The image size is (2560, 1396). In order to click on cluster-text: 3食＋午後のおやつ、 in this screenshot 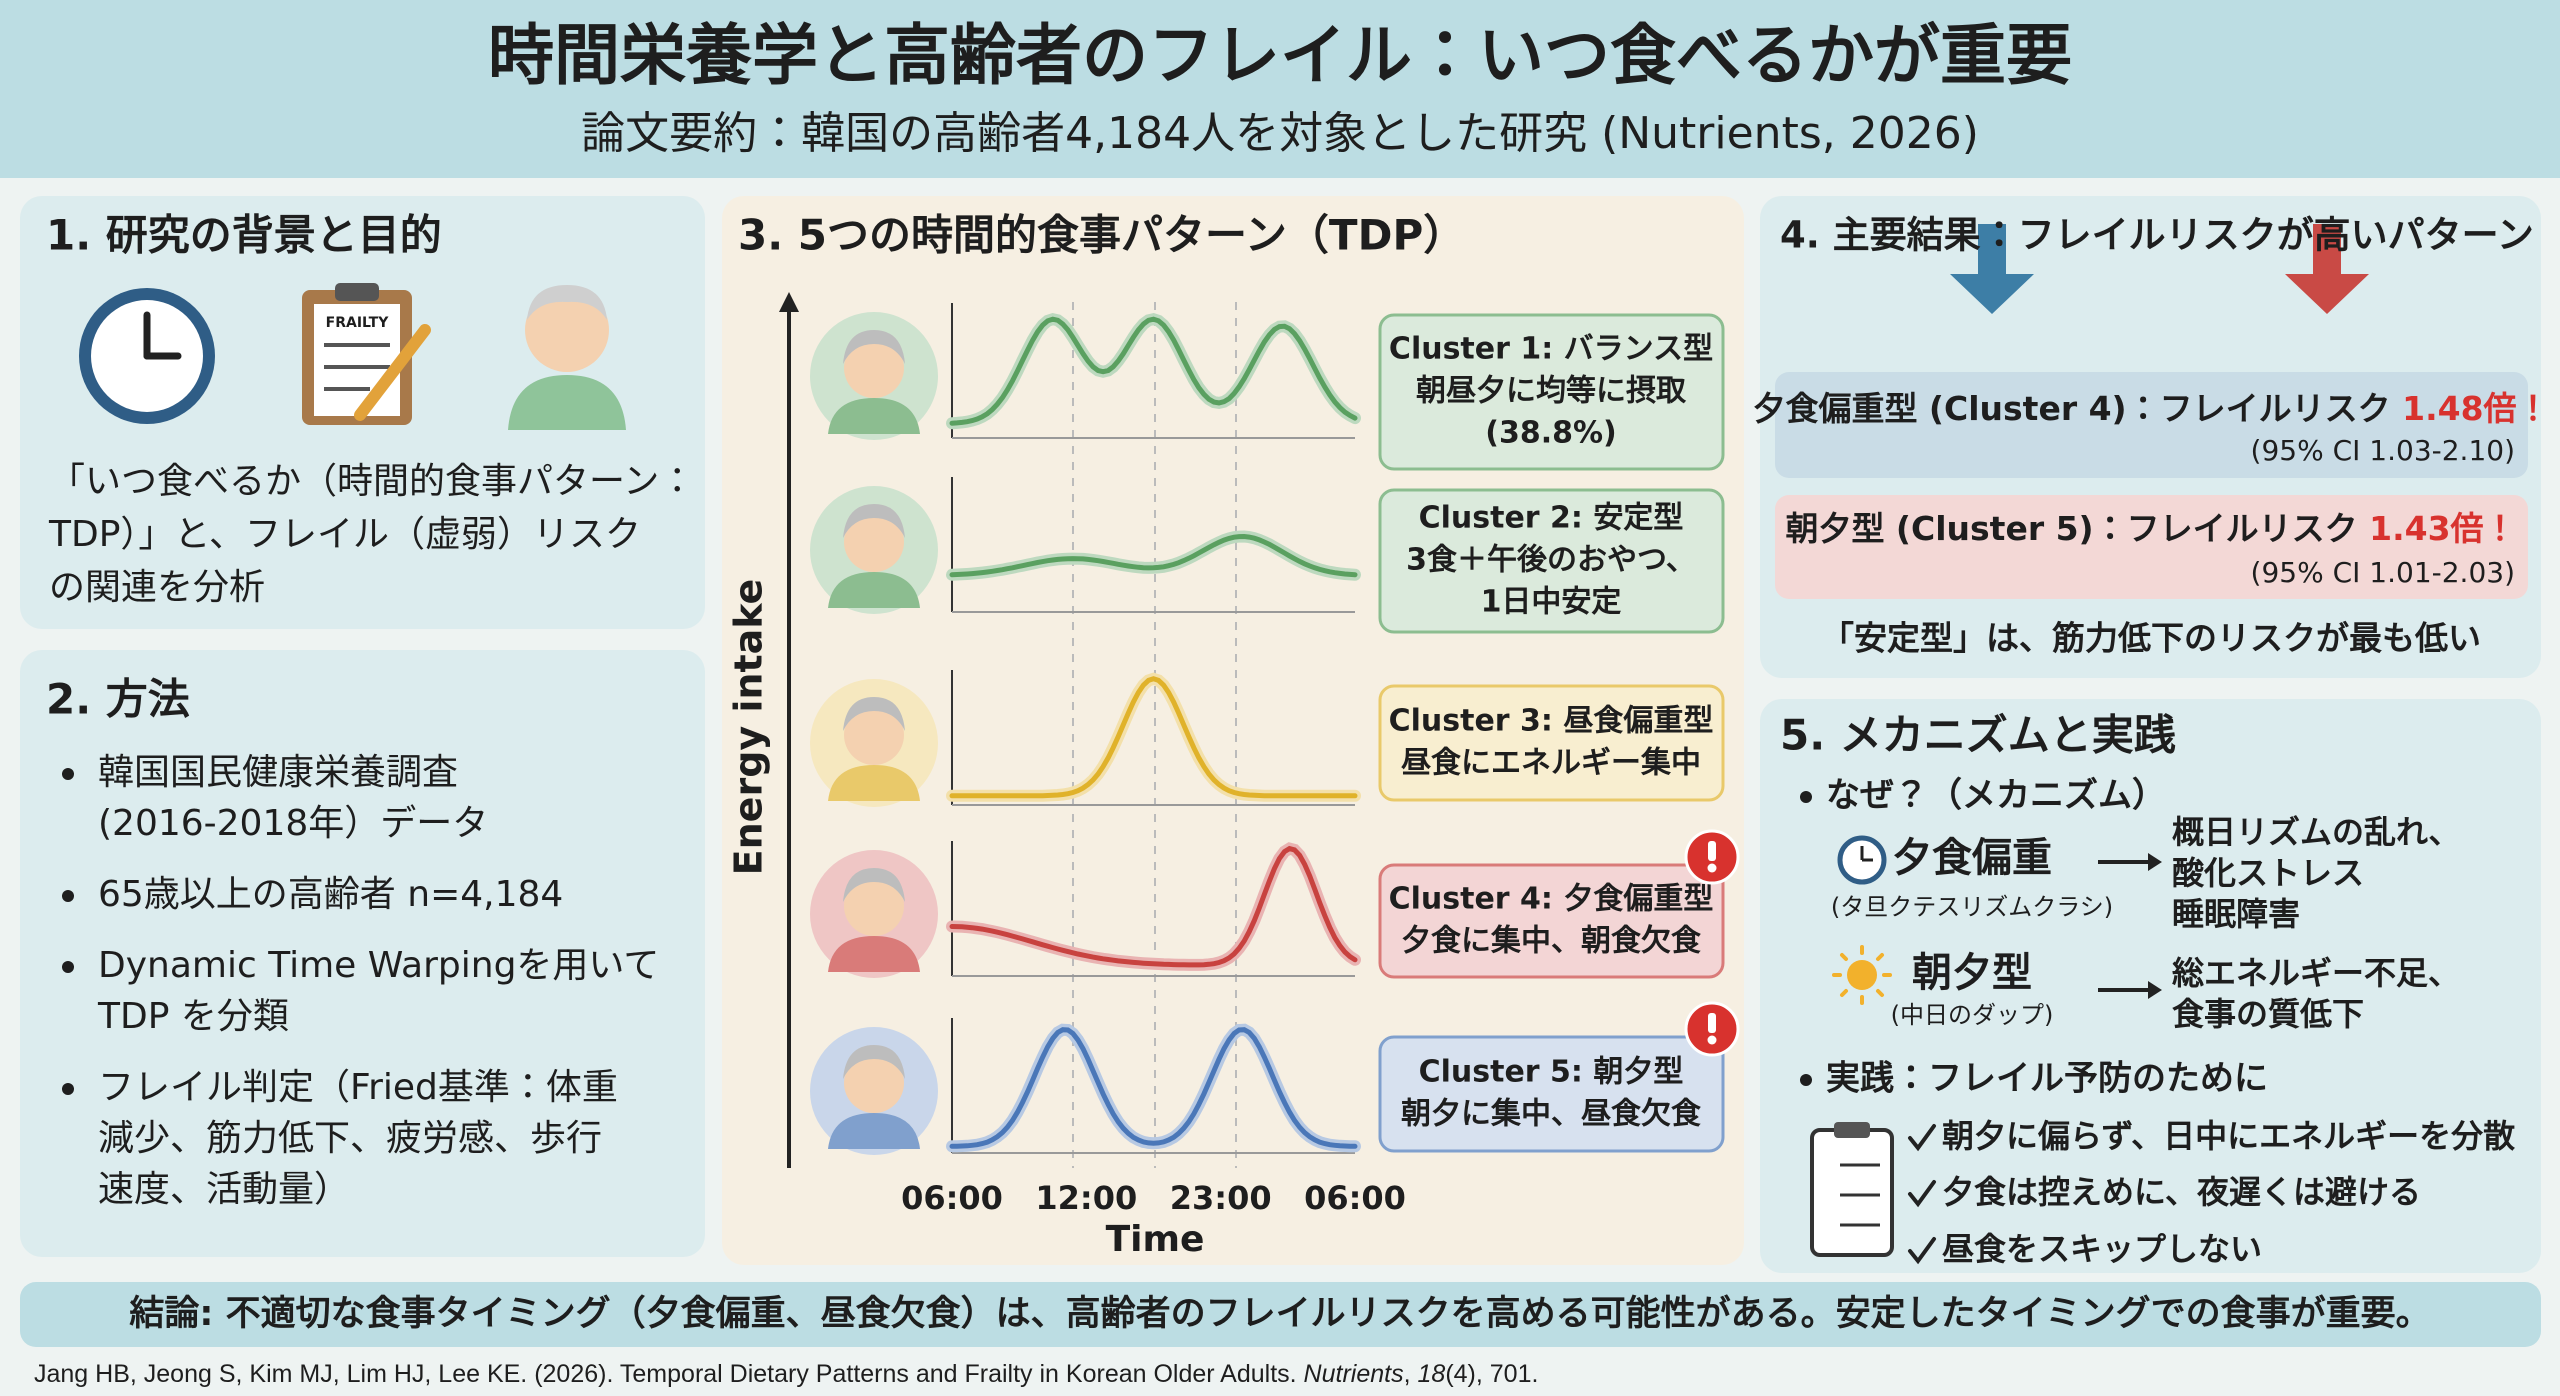, I will do `click(1551, 560)`.